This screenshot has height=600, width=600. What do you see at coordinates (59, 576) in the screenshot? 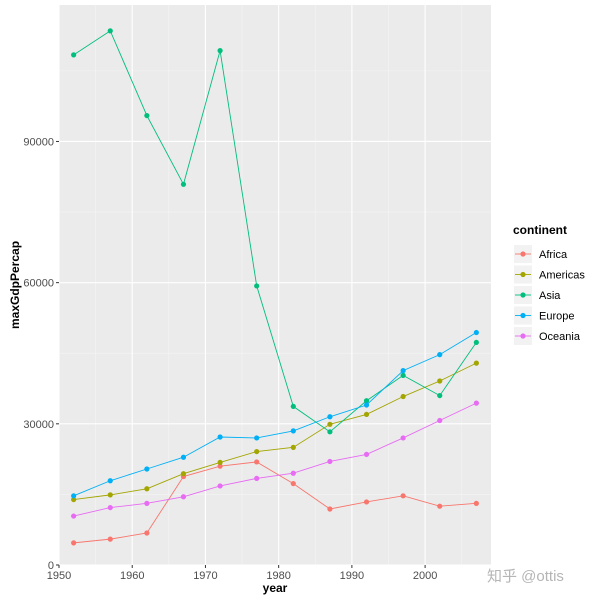
I see `x-tick-label: 1950` at bounding box center [59, 576].